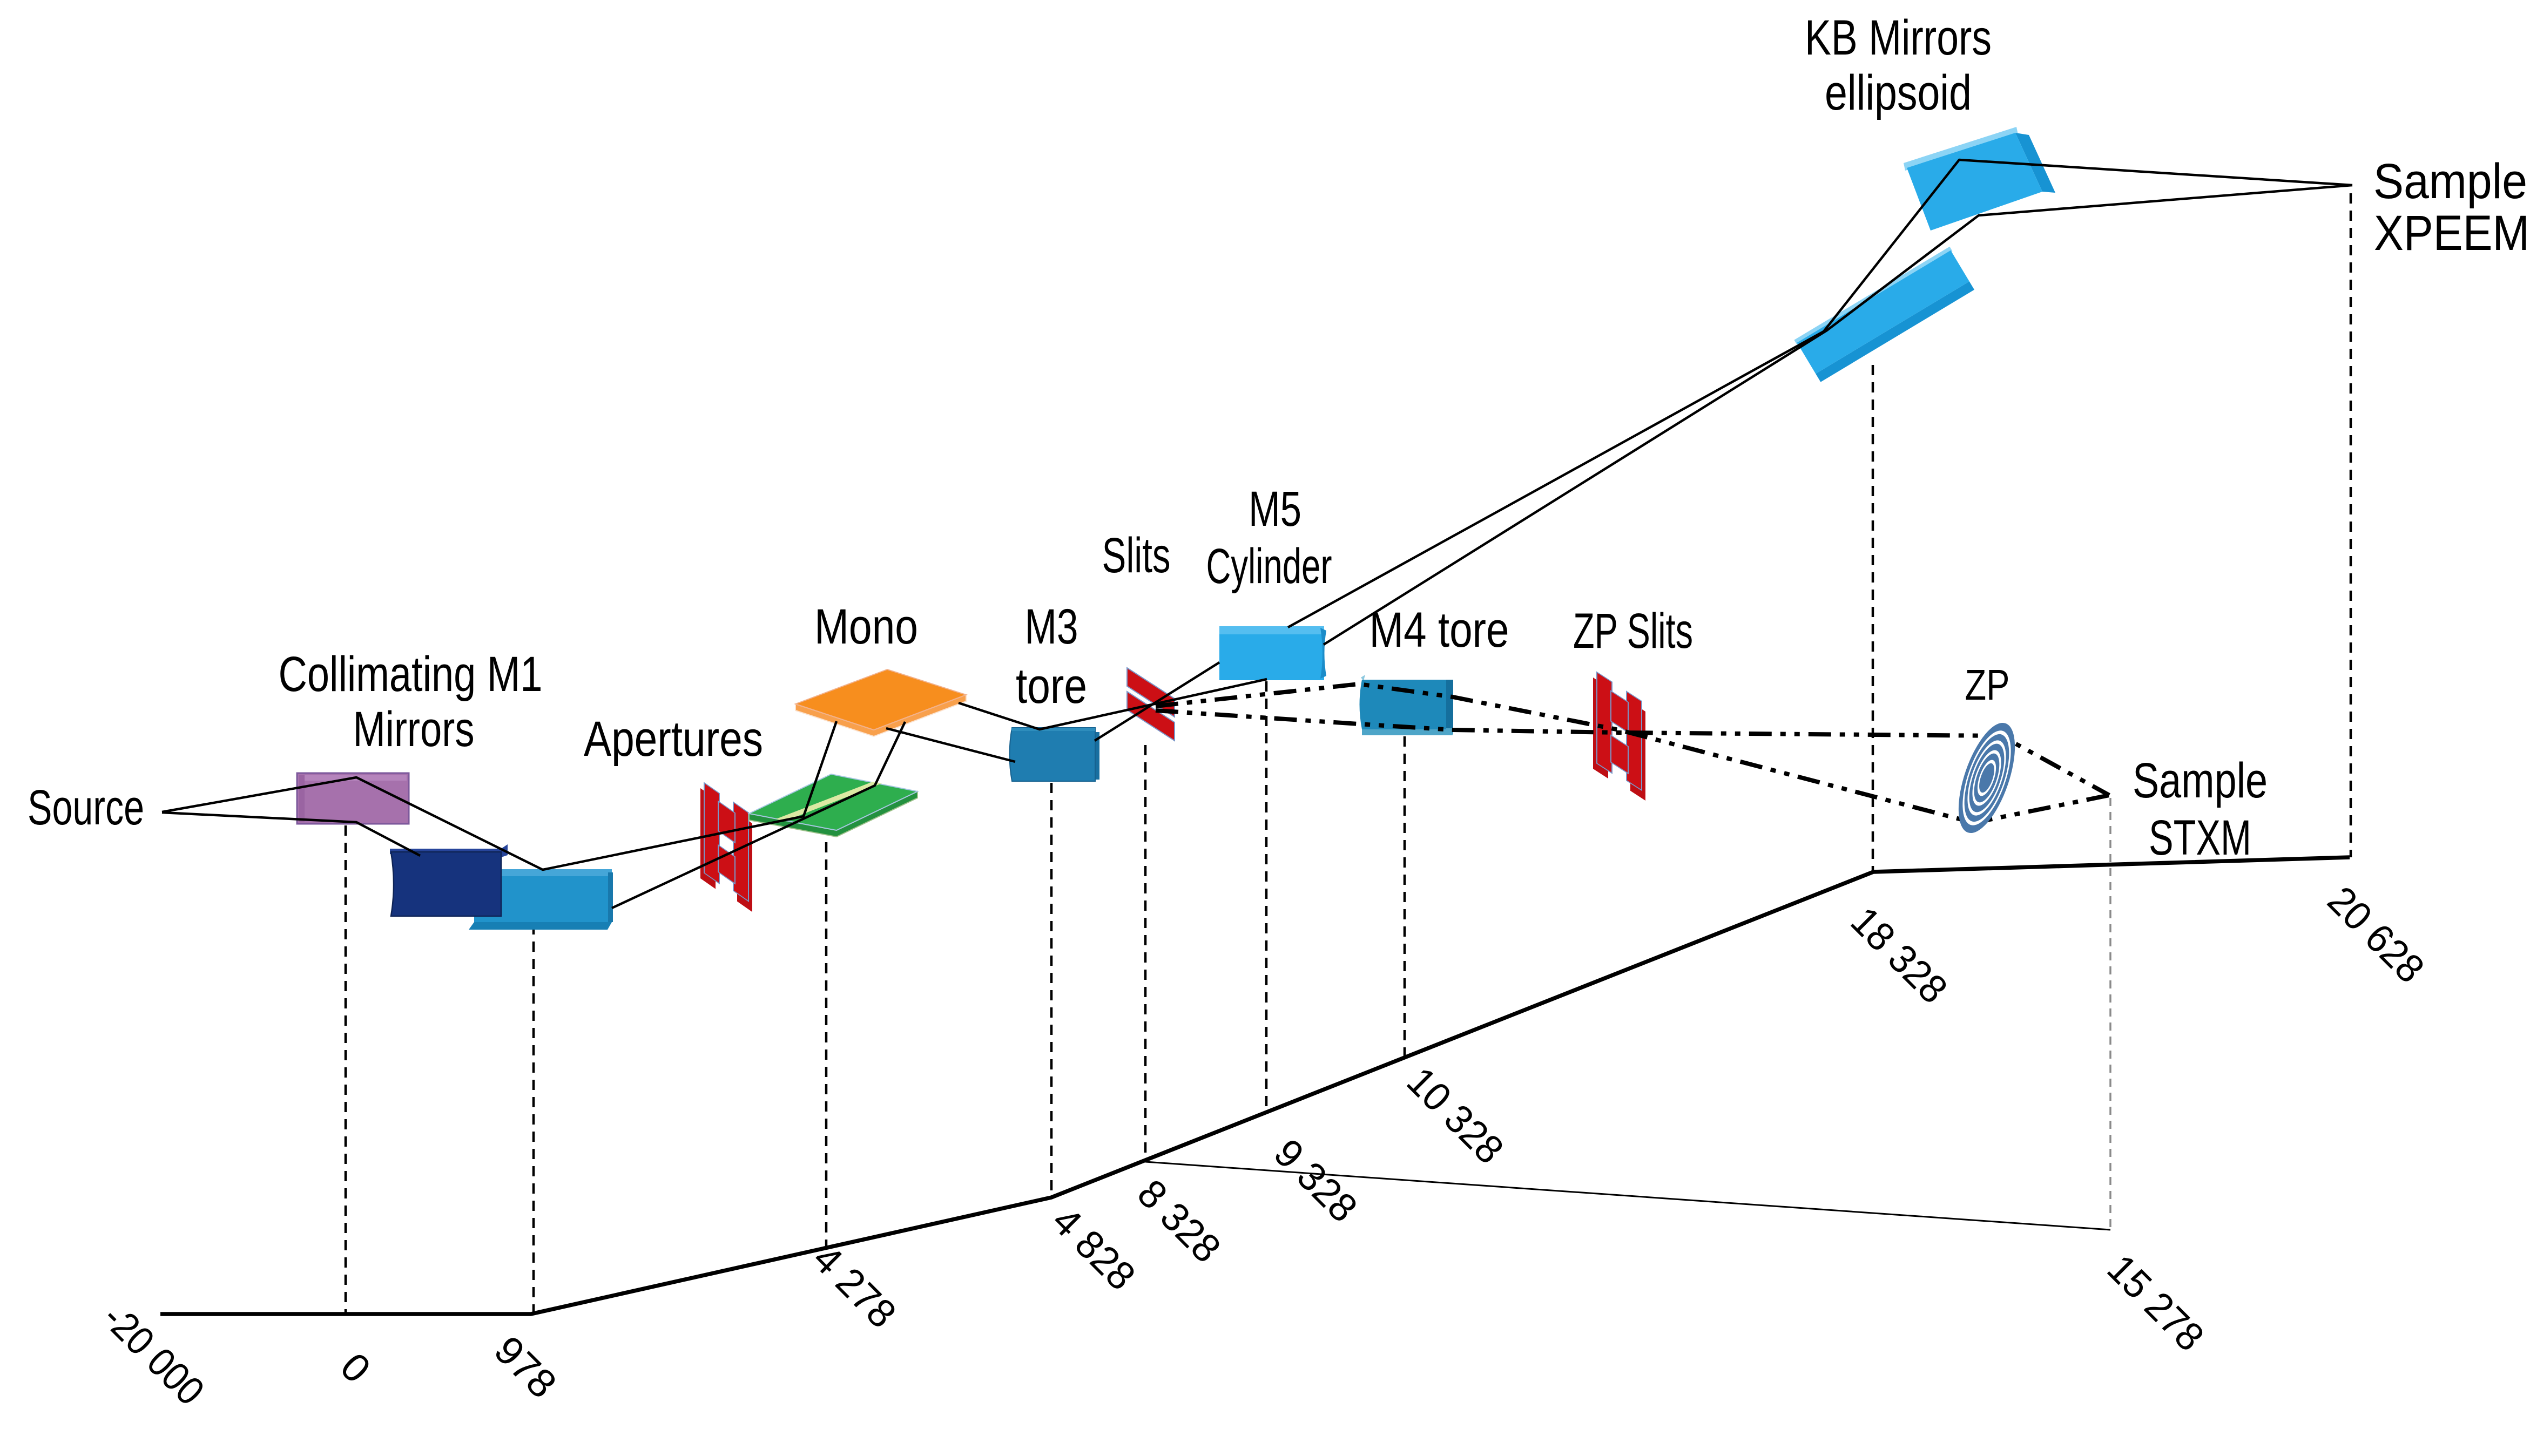 The height and width of the screenshot is (1456, 2530). Describe the element at coordinates (414, 729) in the screenshot. I see `svg-text: Mirrors` at that location.